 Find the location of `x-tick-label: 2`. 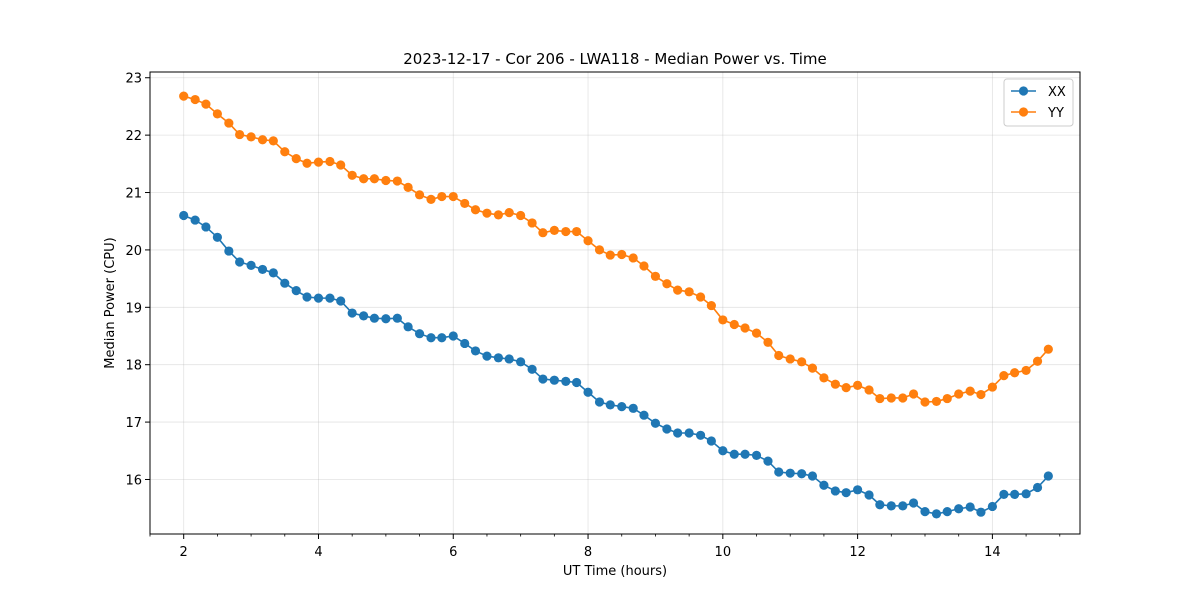

x-tick-label: 2 is located at coordinates (184, 552).